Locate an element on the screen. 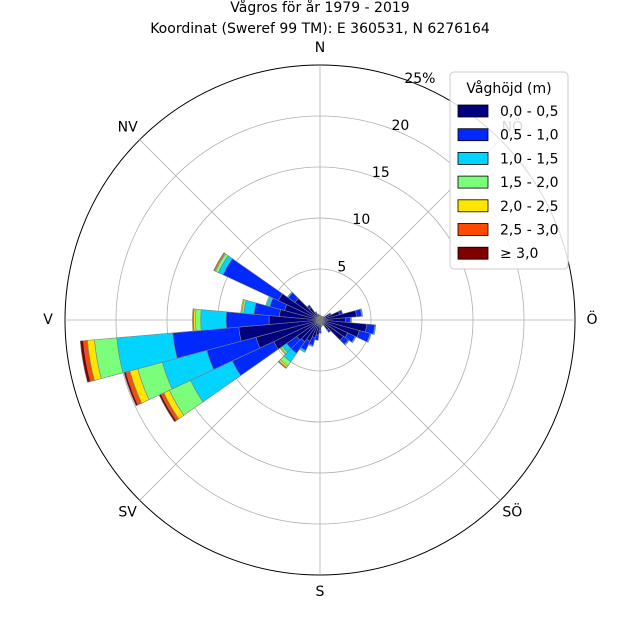 The image size is (640, 640). ring-labels: 5 10 15 20 25% is located at coordinates (386, 173).